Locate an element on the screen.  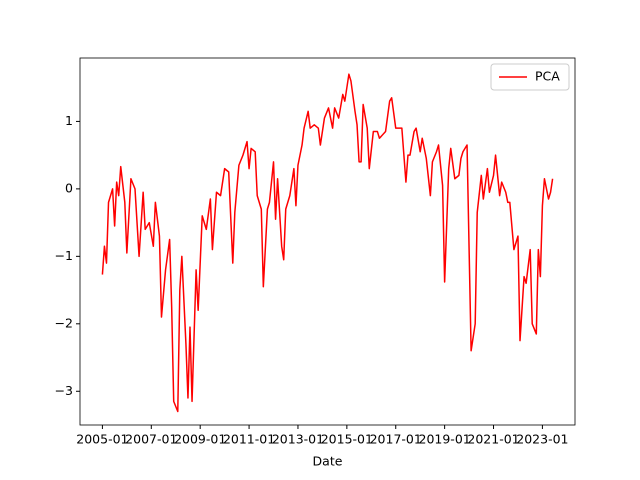
x-tick-label: 2021-01 is located at coordinates (493, 439).